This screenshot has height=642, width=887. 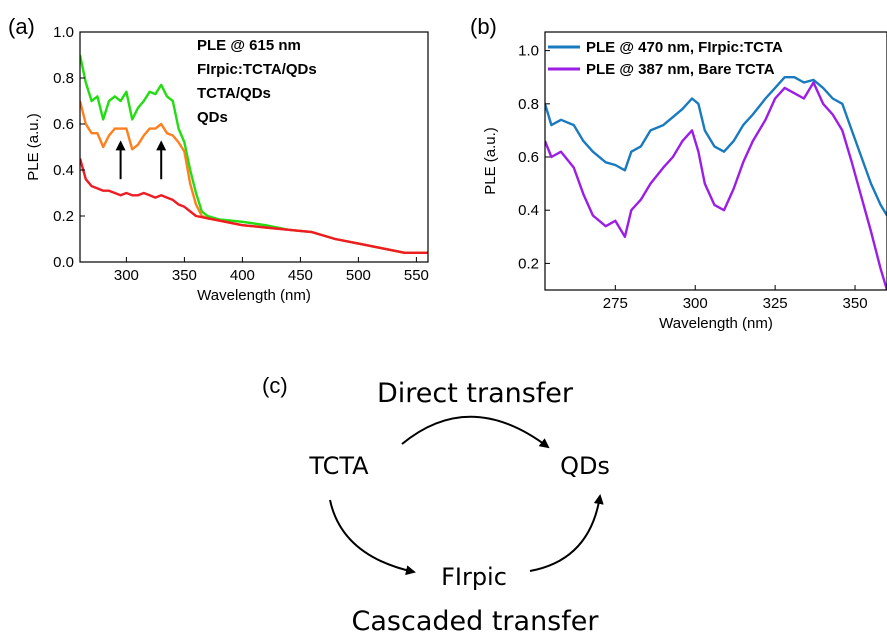 I want to click on x-tick-label: 325, so click(x=775, y=303).